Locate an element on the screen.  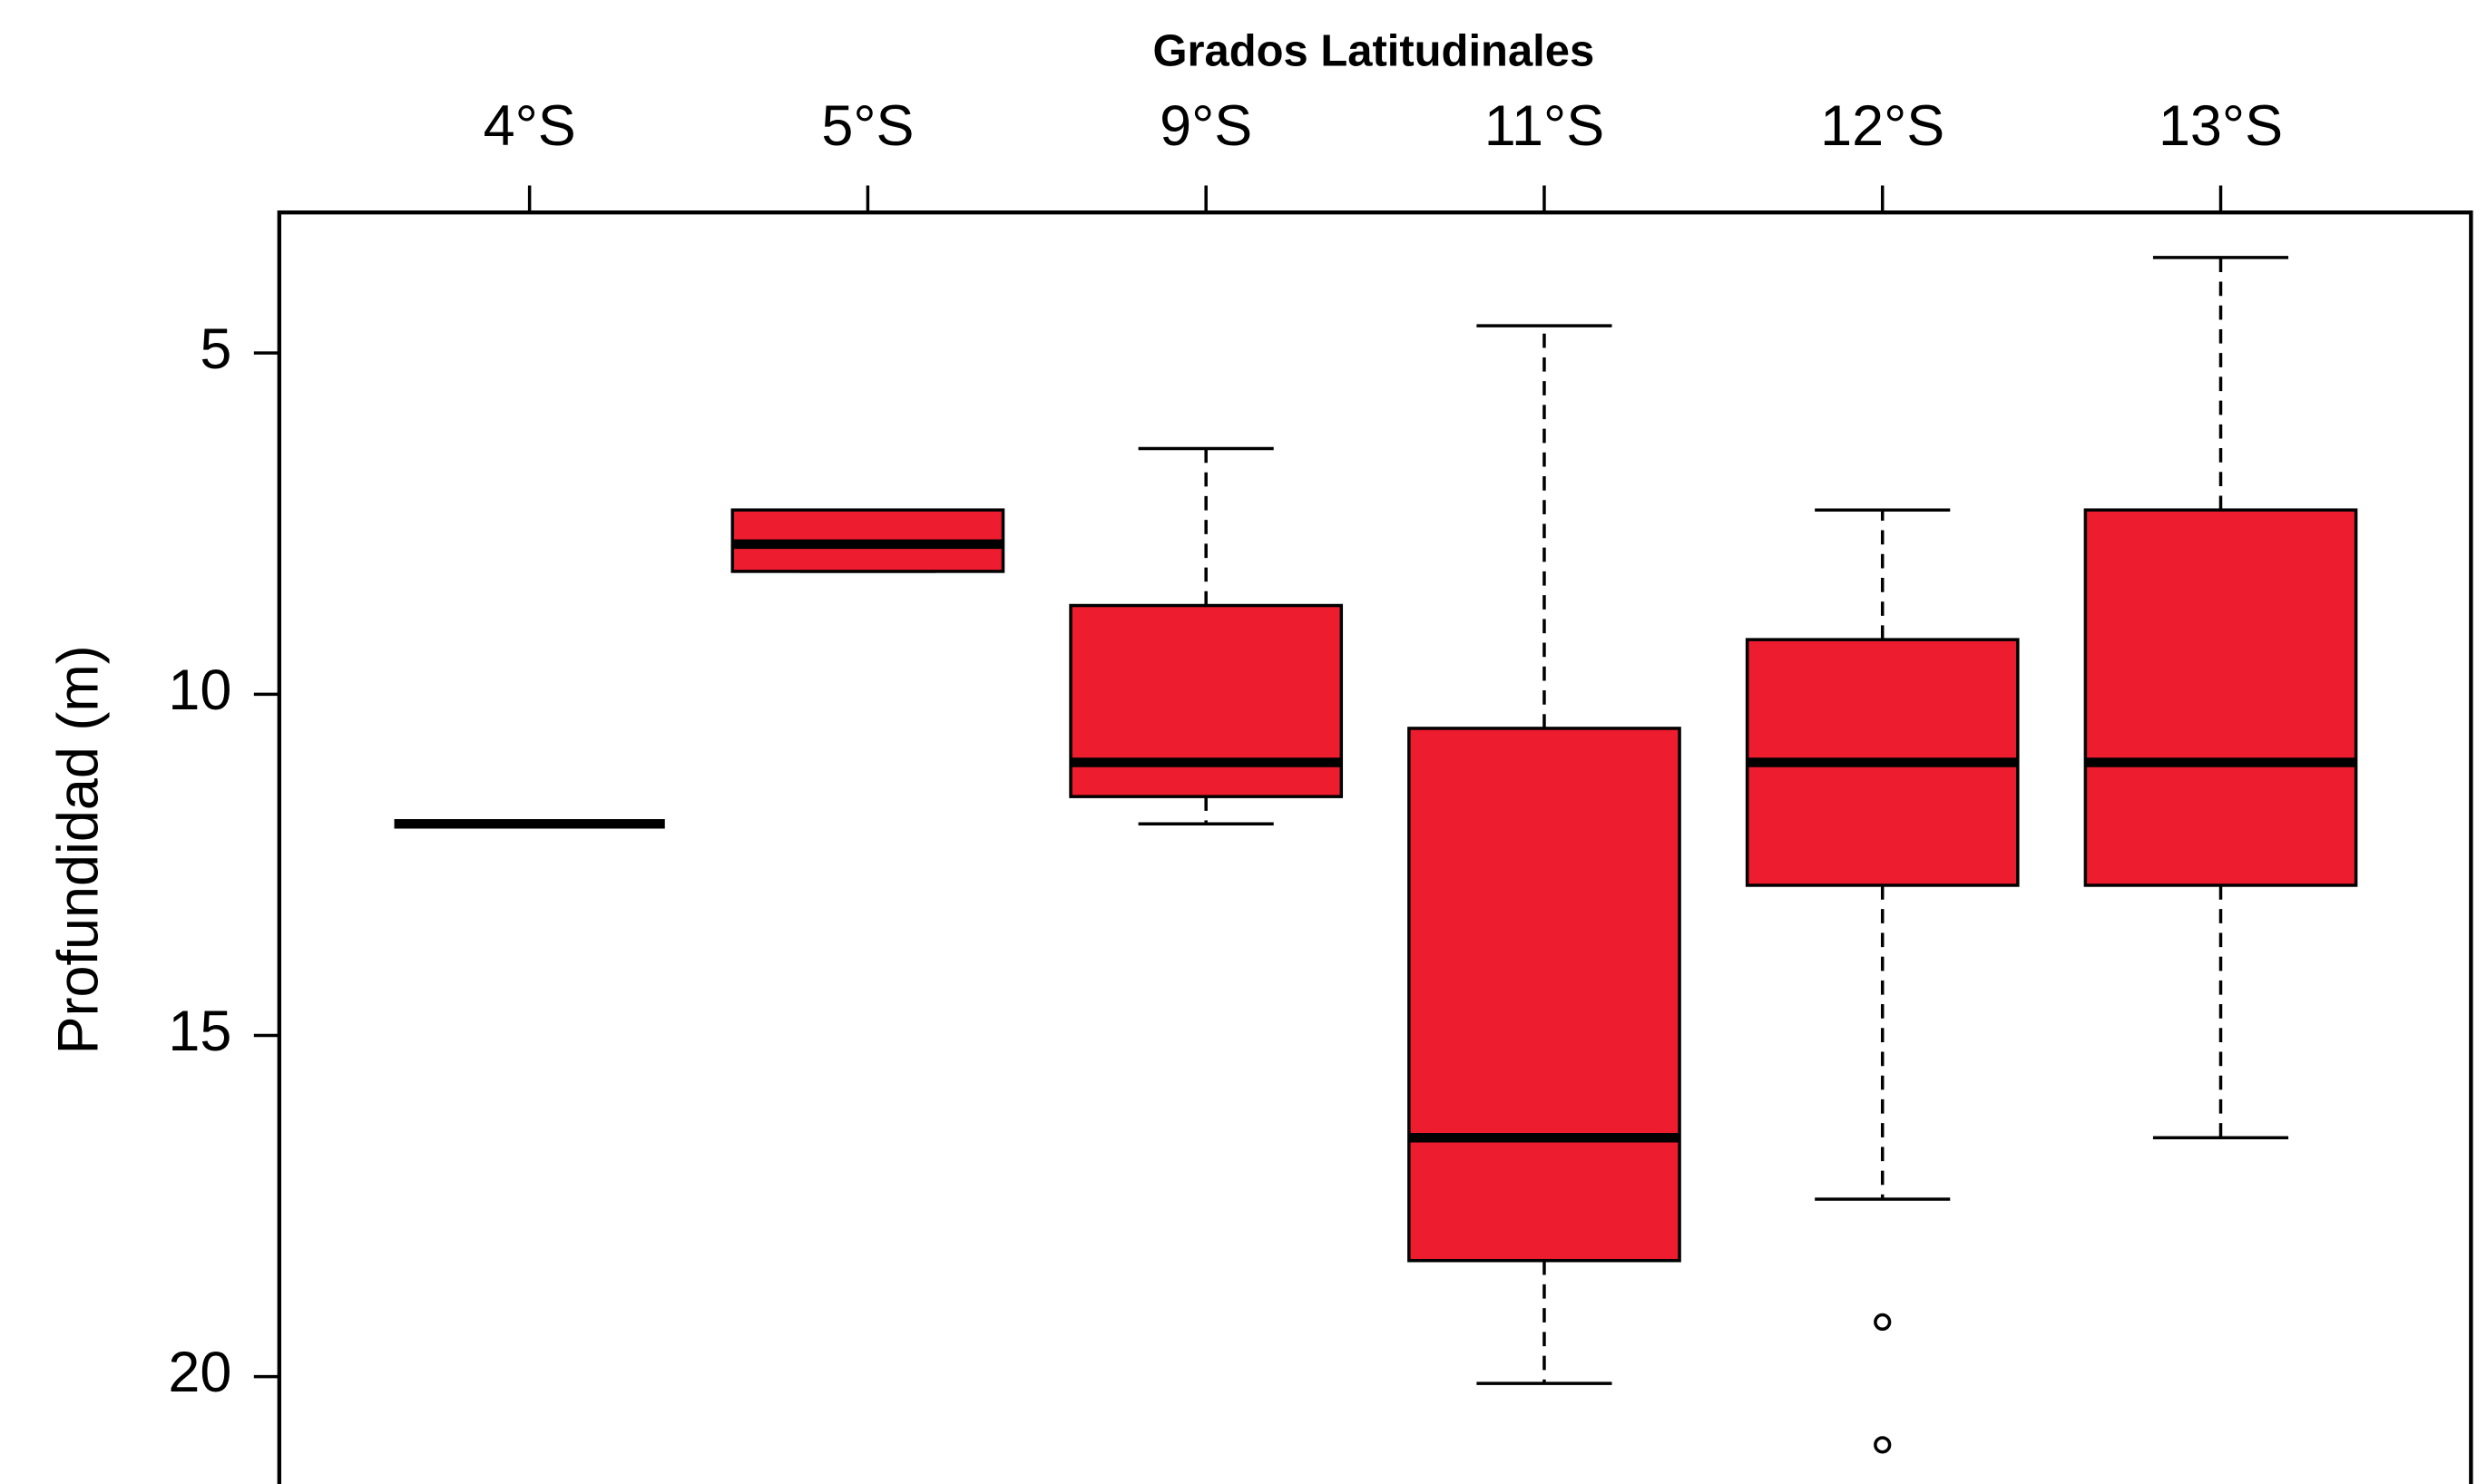
y-axis-label: Profundidad (m) is located at coordinates (79, 849).